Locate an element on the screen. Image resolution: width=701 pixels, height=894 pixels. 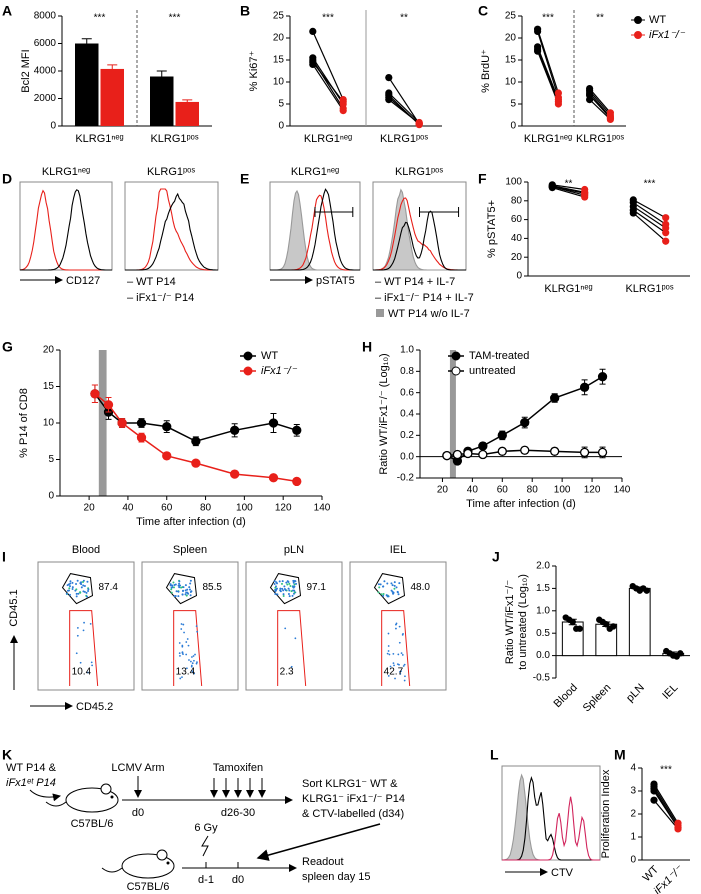
mouse-ear is located at coordinates (106, 789).